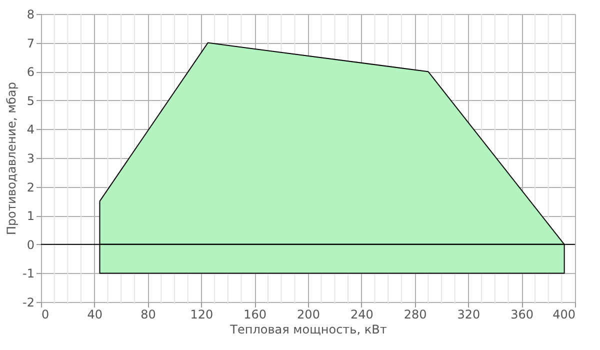 This screenshot has width=600, height=350. I want to click on x-tick-label: 400, so click(564, 315).